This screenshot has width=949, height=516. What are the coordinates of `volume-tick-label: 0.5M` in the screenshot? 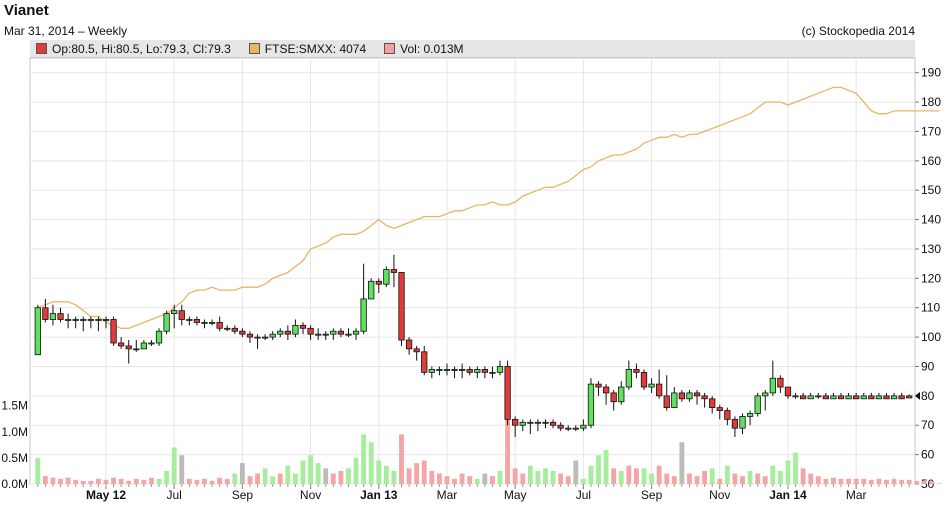 It's located at (14, 458).